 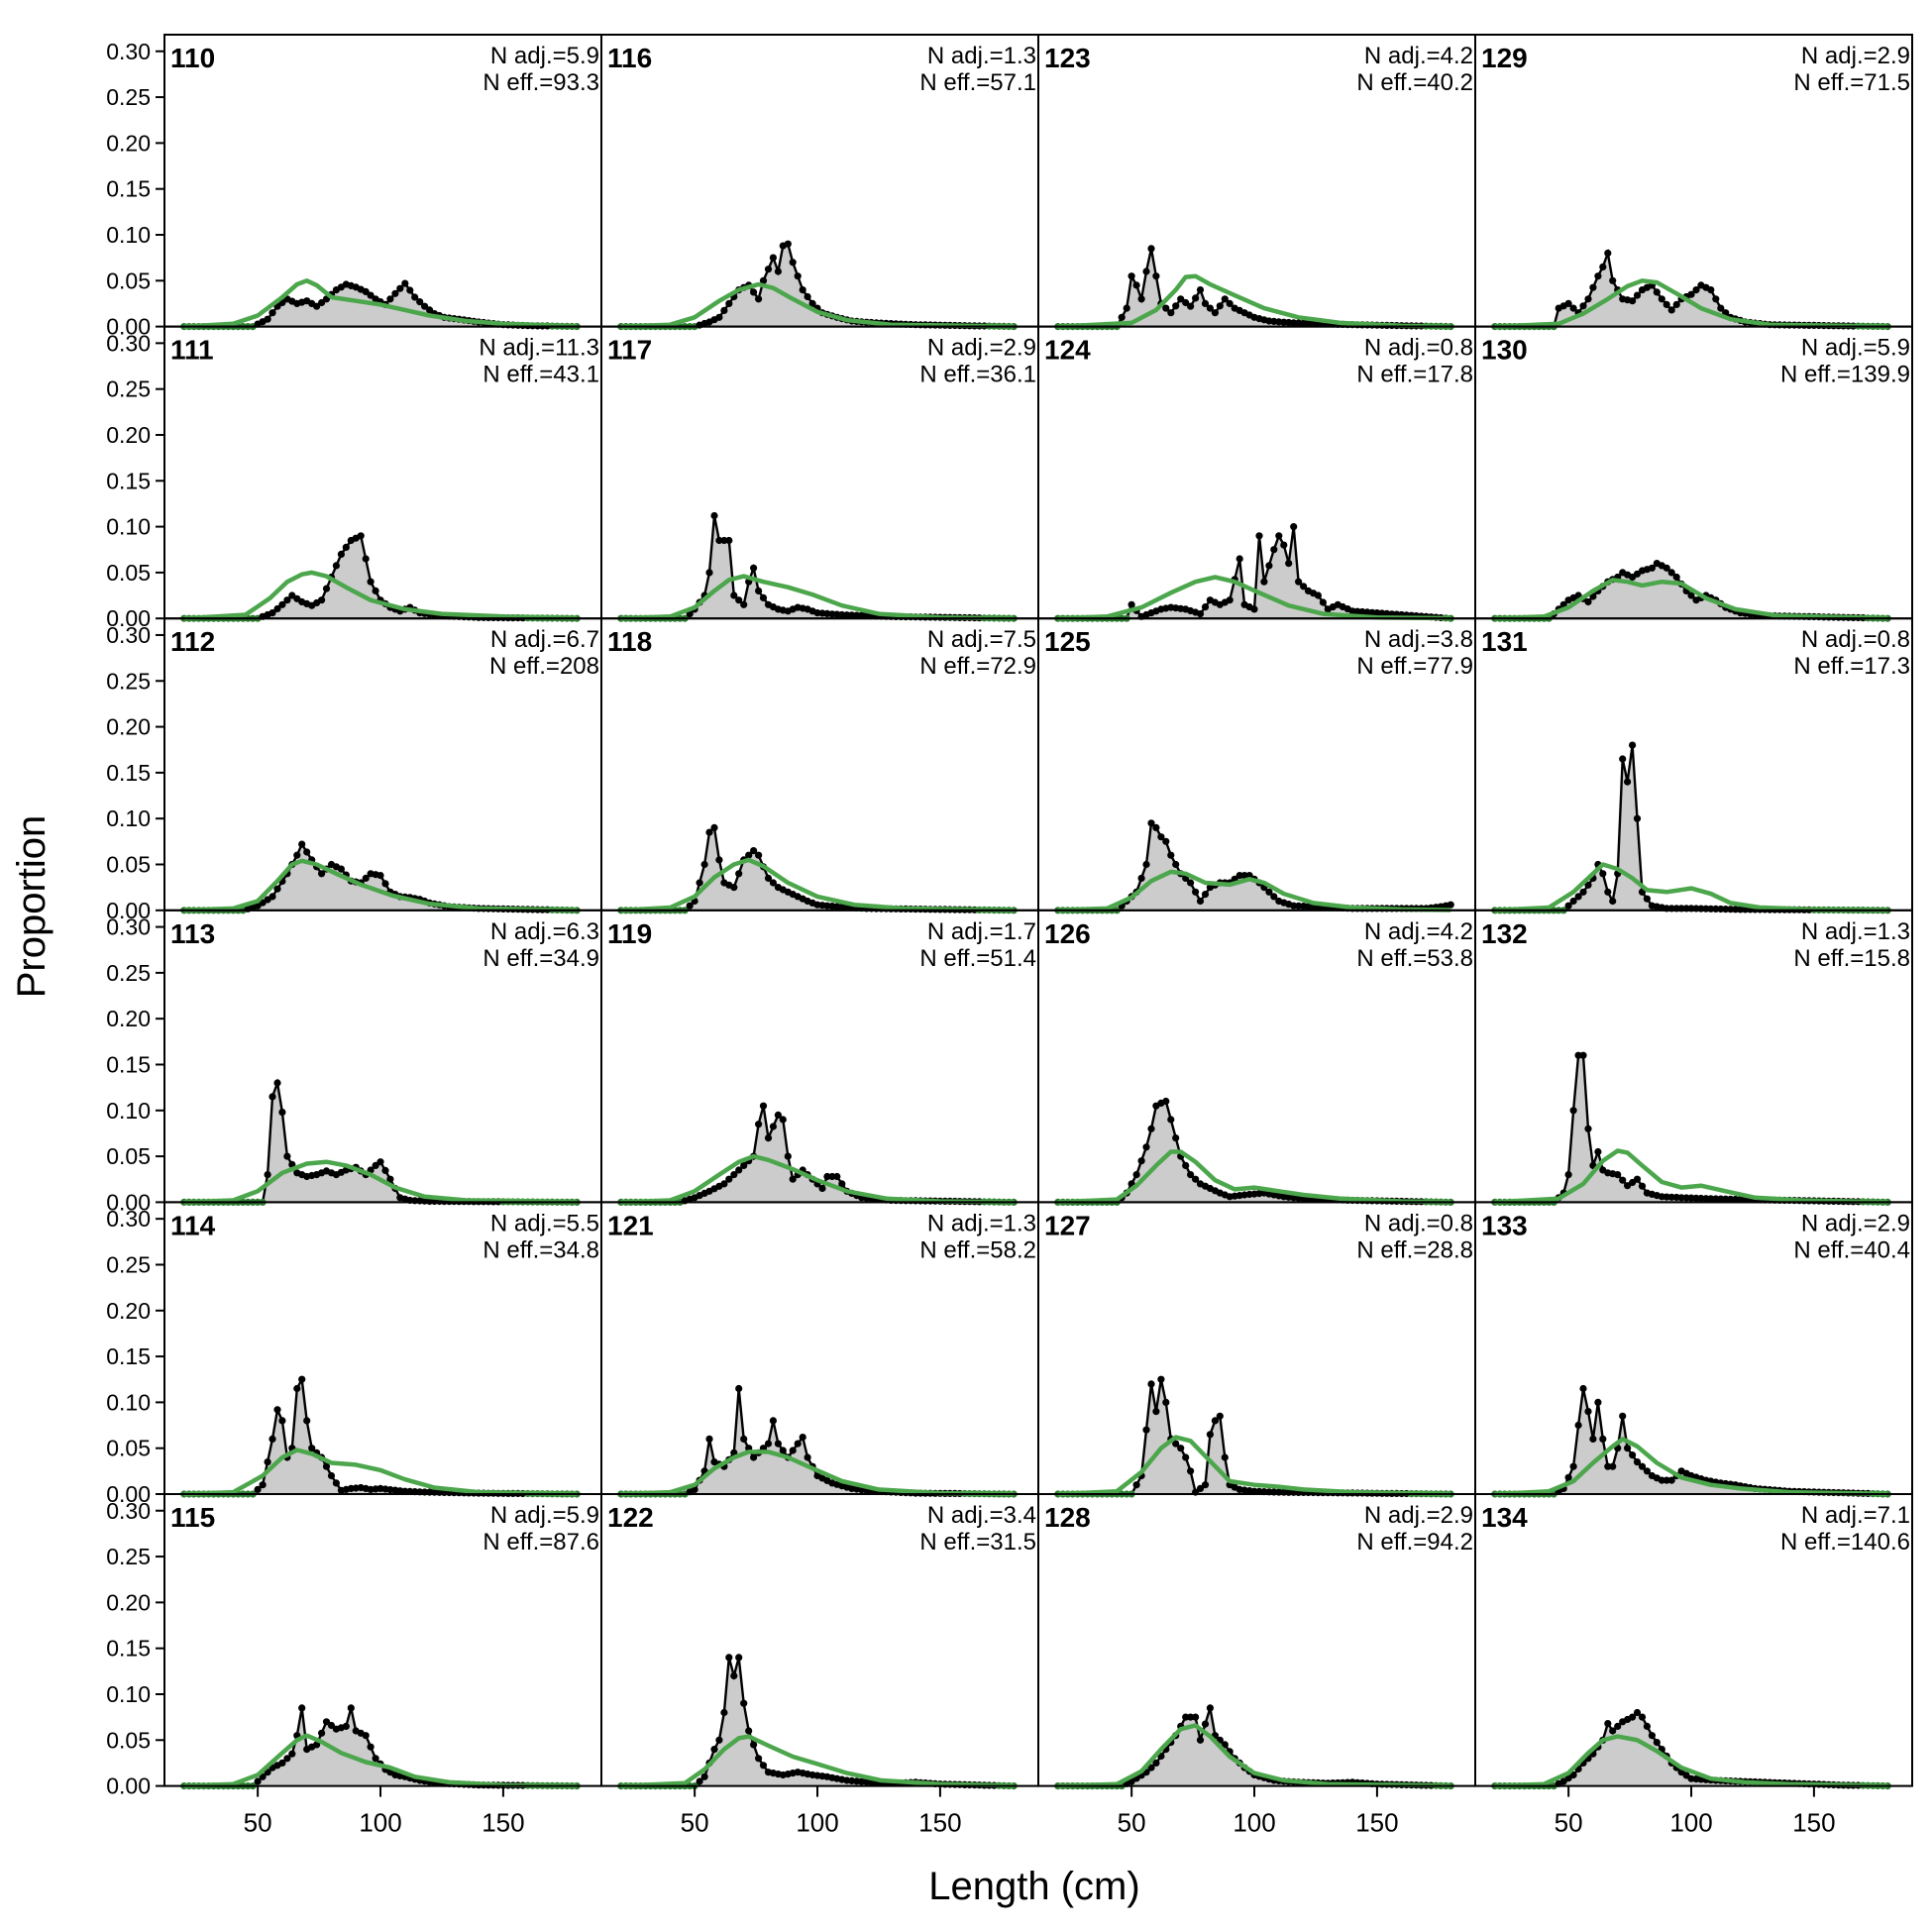 What do you see at coordinates (982, 639) in the screenshot?
I see `n-adj-label: N adj.=7.5` at bounding box center [982, 639].